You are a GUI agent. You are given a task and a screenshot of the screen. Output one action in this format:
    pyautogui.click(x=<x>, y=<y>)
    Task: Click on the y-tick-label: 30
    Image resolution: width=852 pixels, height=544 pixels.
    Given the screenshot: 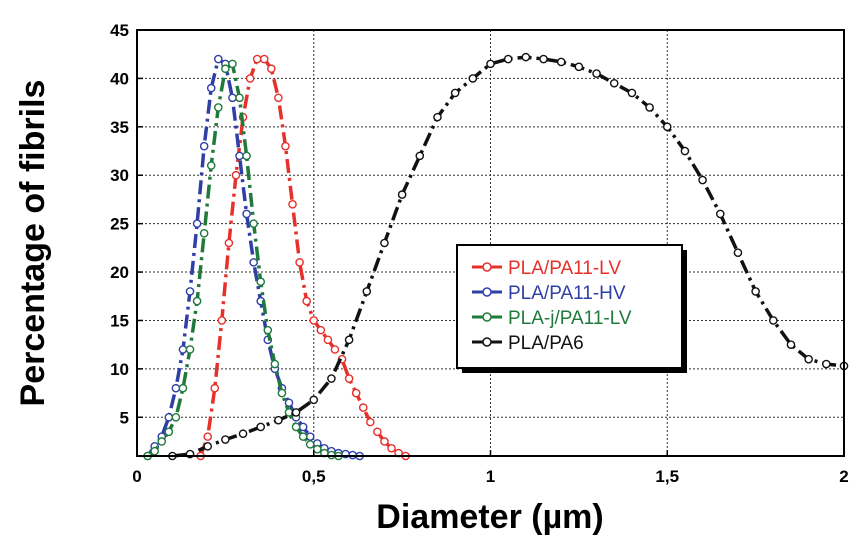 What is the action you would take?
    pyautogui.click(x=119, y=175)
    